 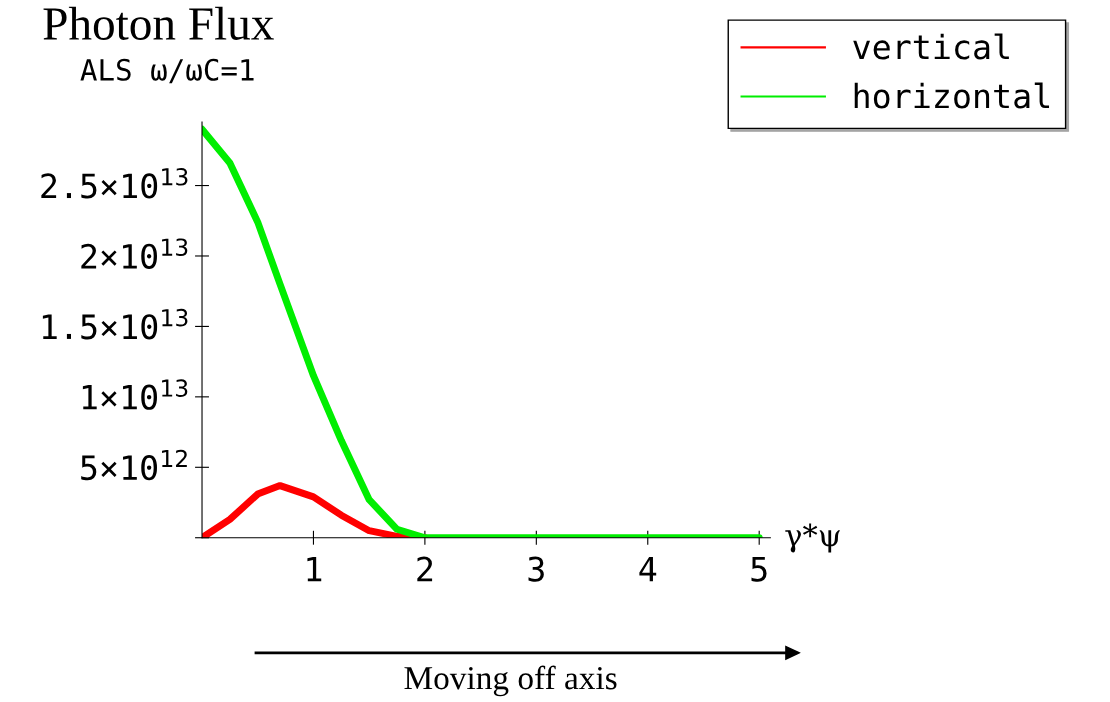 I want to click on x-tick-label: 1, so click(x=314, y=569).